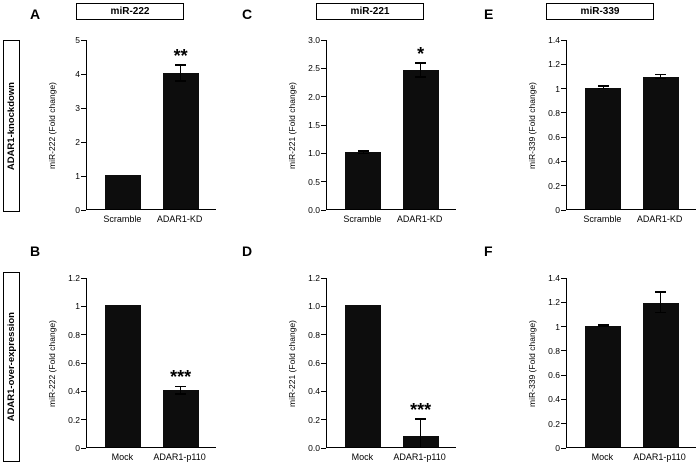 The width and height of the screenshot is (700, 469). Describe the element at coordinates (554, 40) in the screenshot. I see `y-tick-label: 1.4` at that location.